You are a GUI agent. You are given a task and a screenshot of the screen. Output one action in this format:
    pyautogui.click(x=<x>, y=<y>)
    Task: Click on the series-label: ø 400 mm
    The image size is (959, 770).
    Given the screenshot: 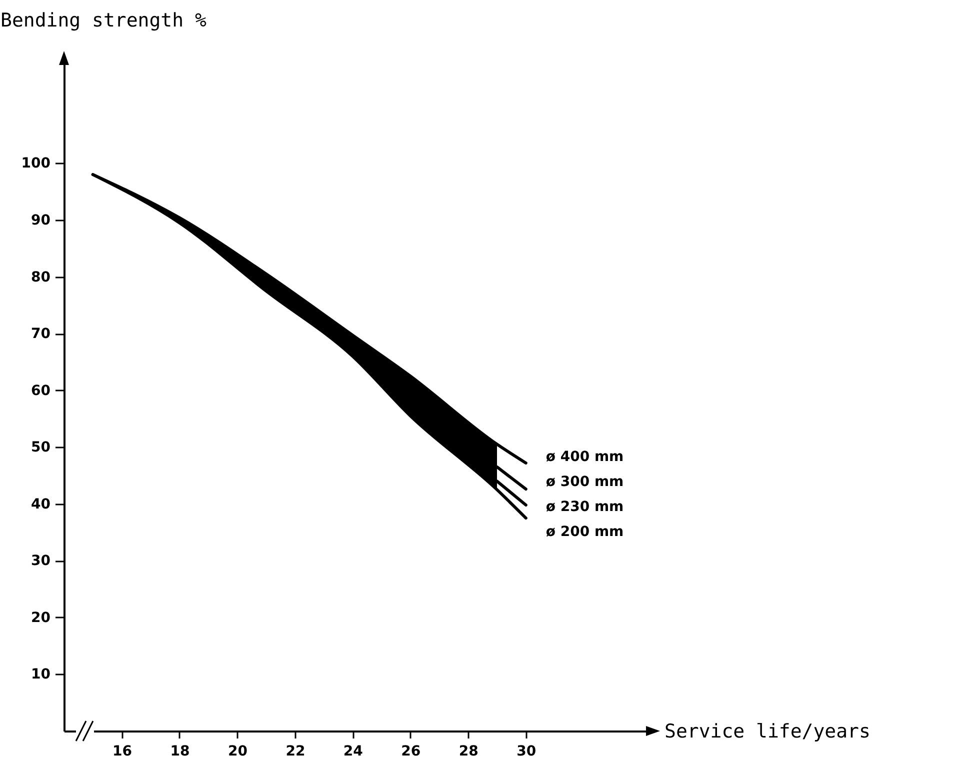 What is the action you would take?
    pyautogui.click(x=585, y=457)
    